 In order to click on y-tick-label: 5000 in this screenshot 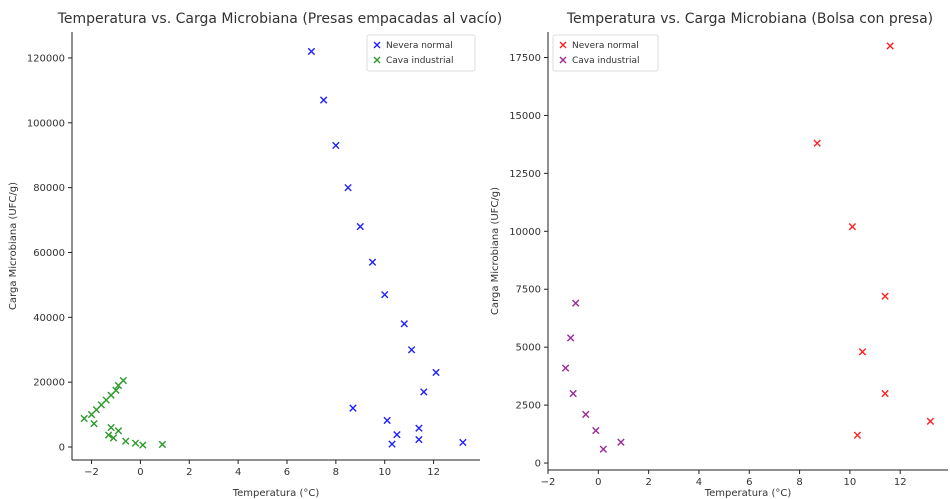, I will do `click(528, 348)`.